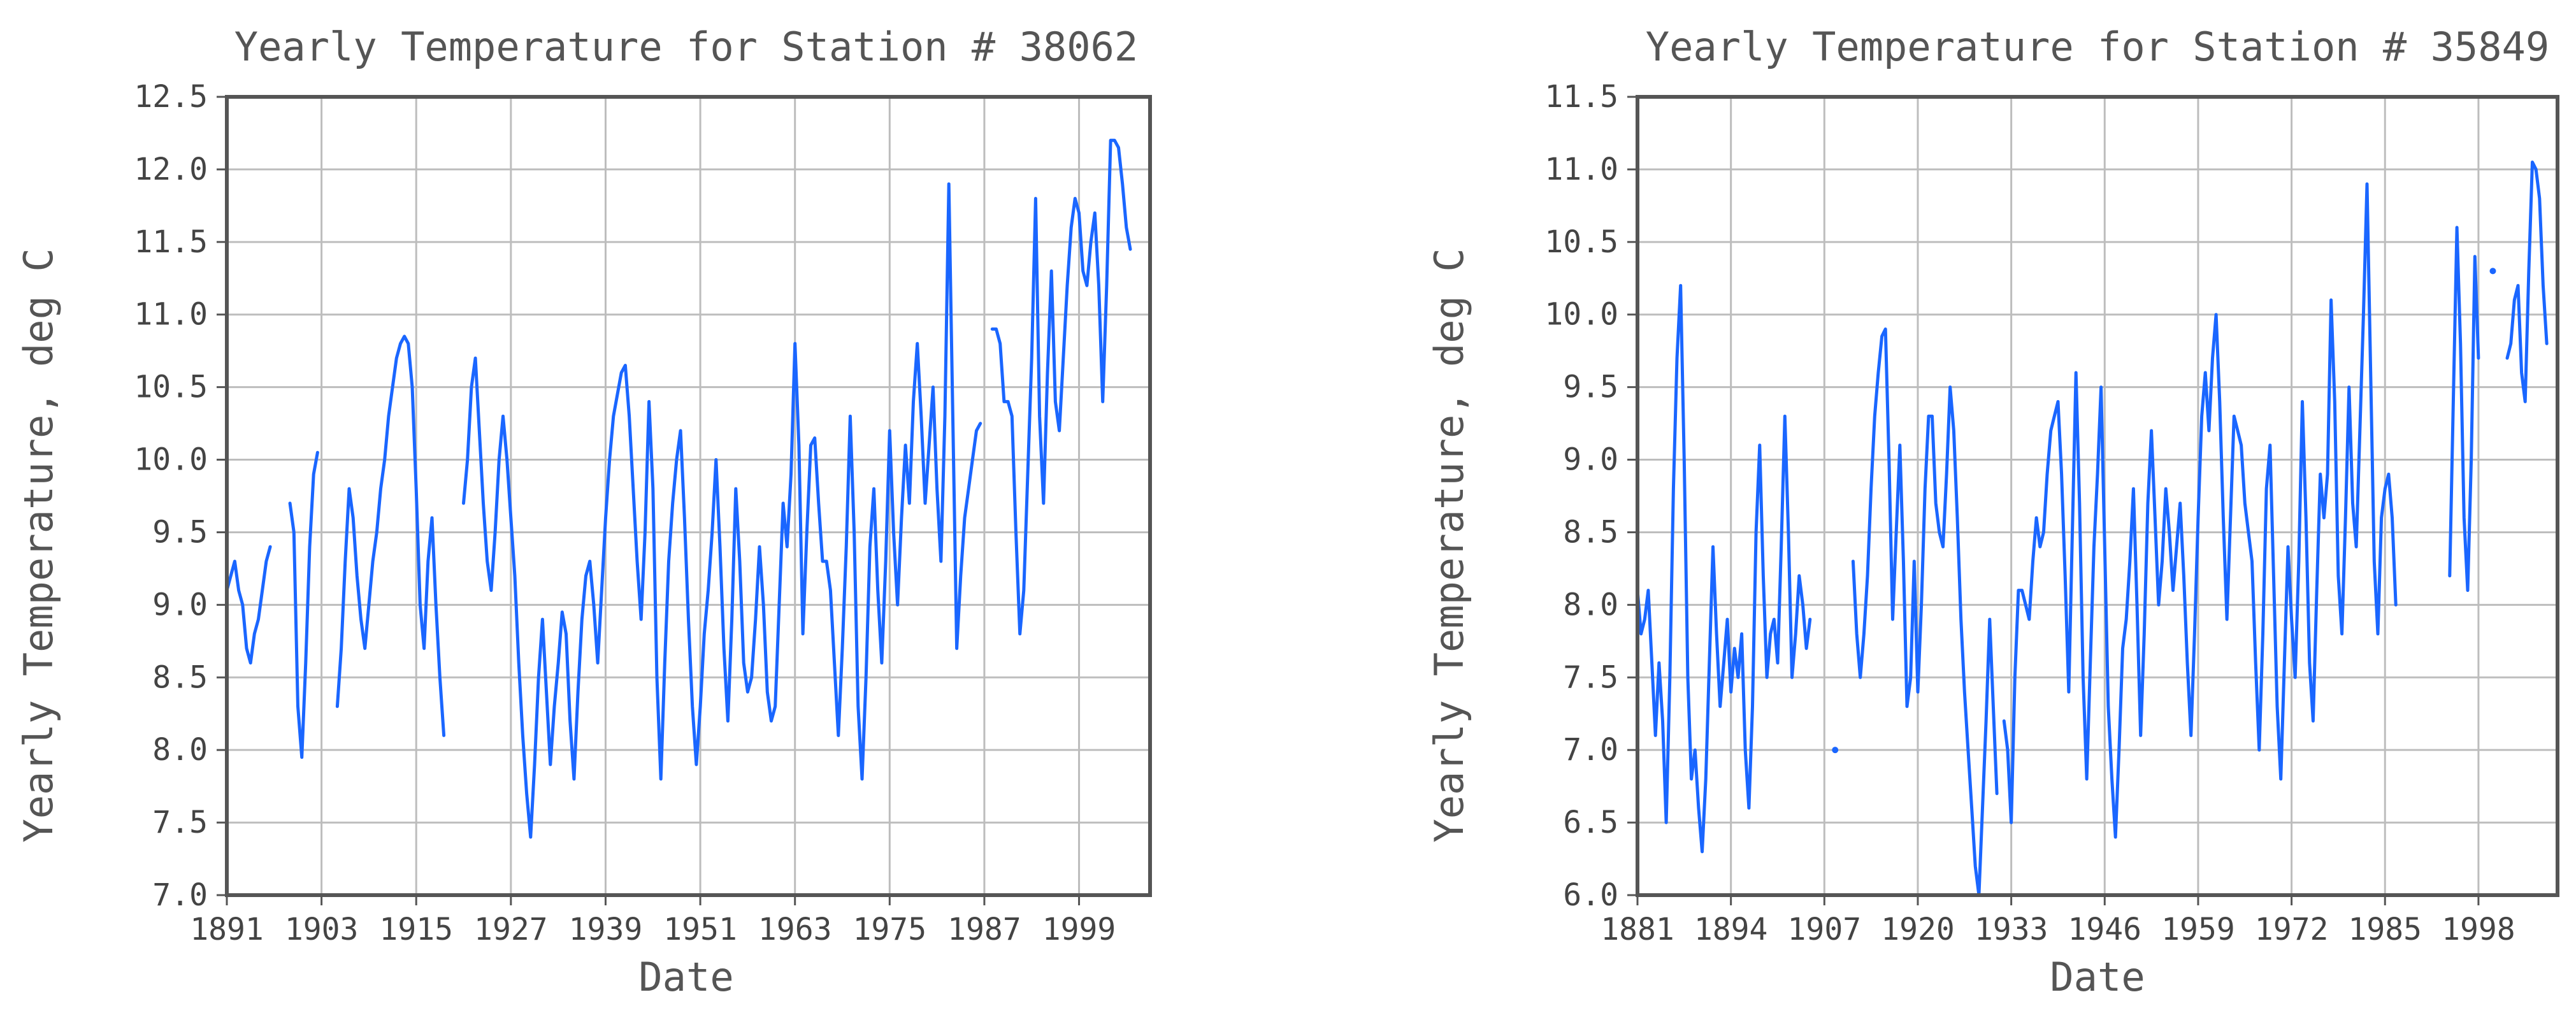 The image size is (2576, 1013). What do you see at coordinates (795, 929) in the screenshot?
I see `x-tick-label: 1963` at bounding box center [795, 929].